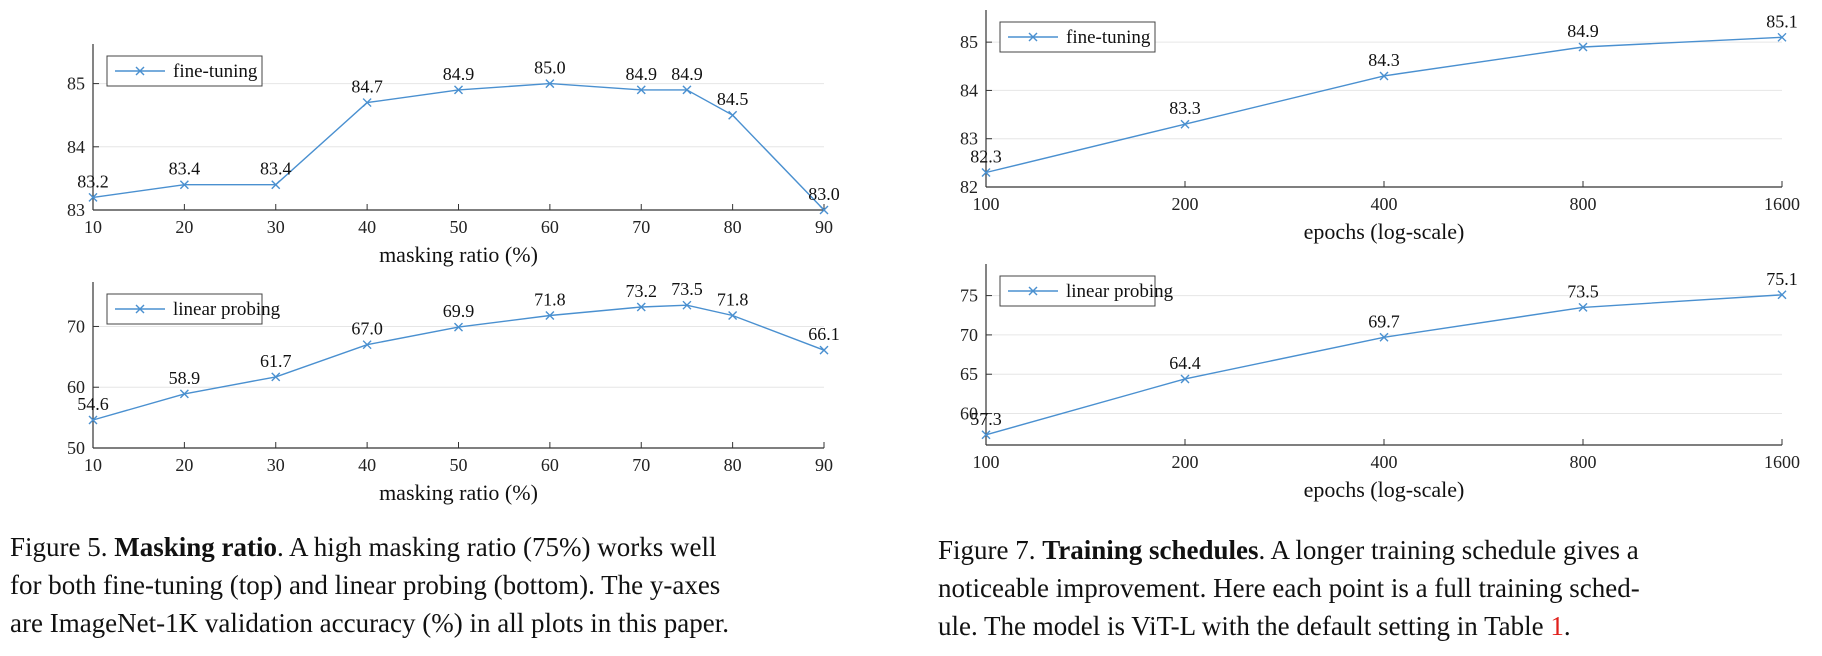  I want to click on data-label: 82.3, so click(986, 157).